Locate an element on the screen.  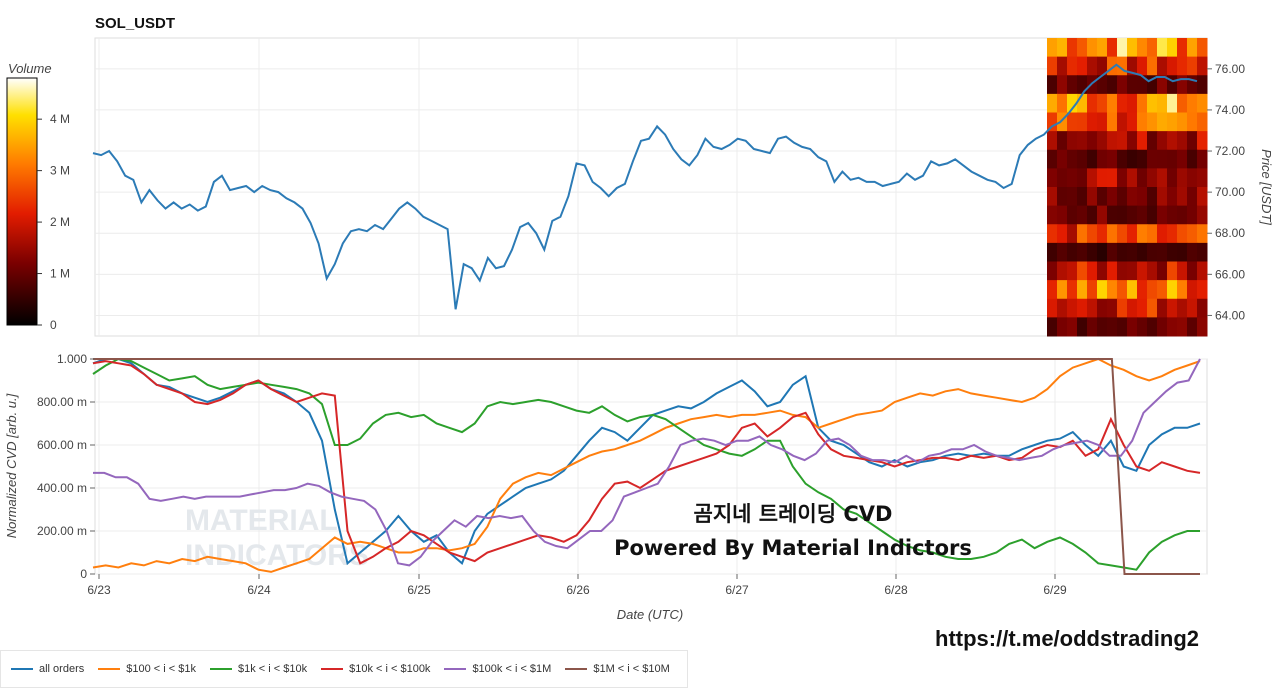
legend-item: $10k < i < $100k is located at coordinates (375, 669).